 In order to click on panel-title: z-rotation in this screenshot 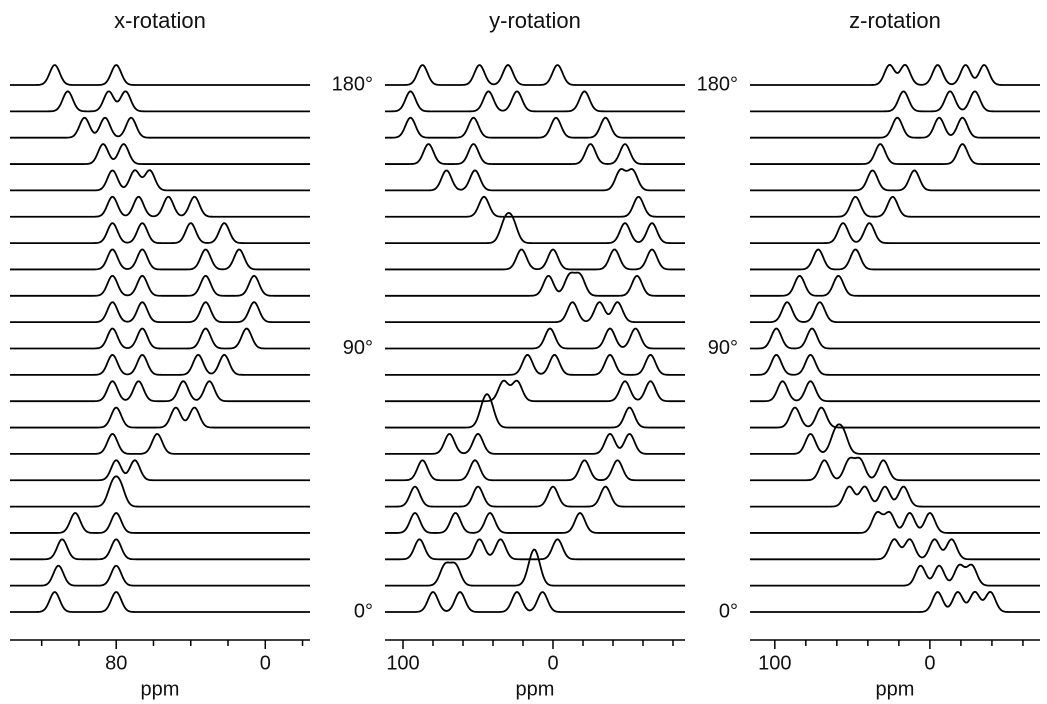, I will do `click(895, 20)`.